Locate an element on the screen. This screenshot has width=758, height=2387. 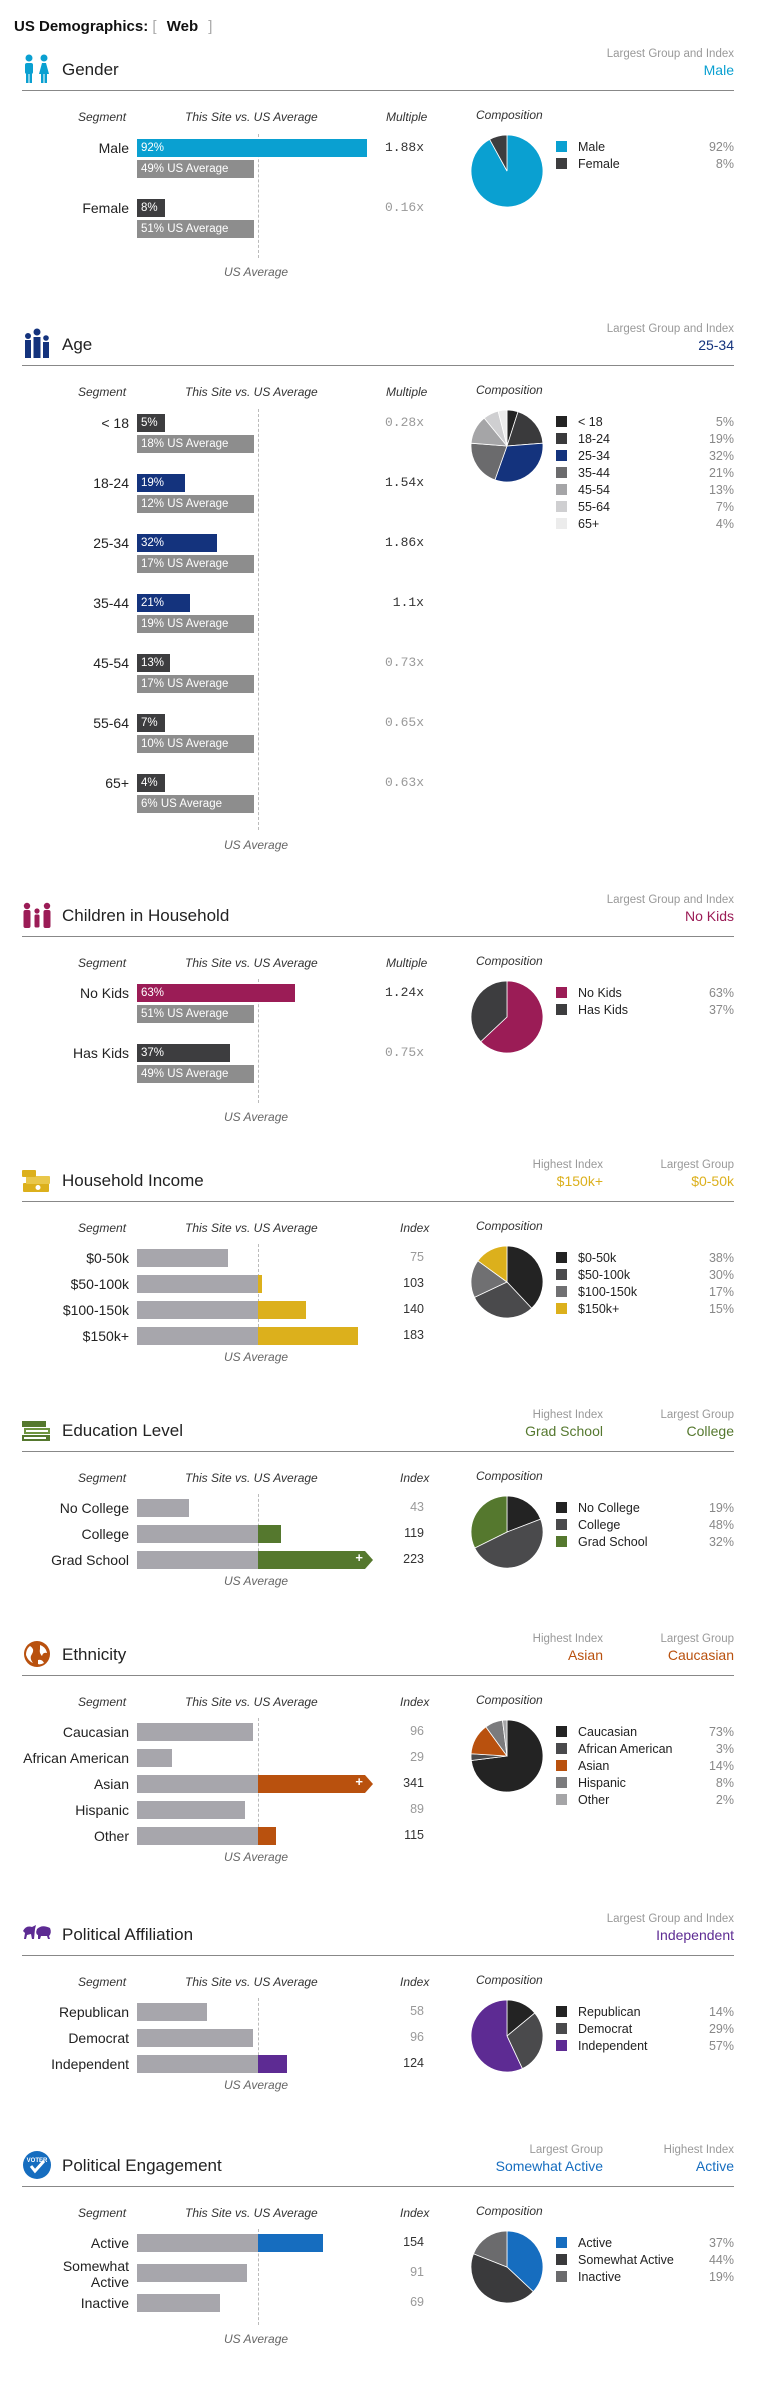
age-row-25-34-label: 25-34 is located at coordinates (111, 543).